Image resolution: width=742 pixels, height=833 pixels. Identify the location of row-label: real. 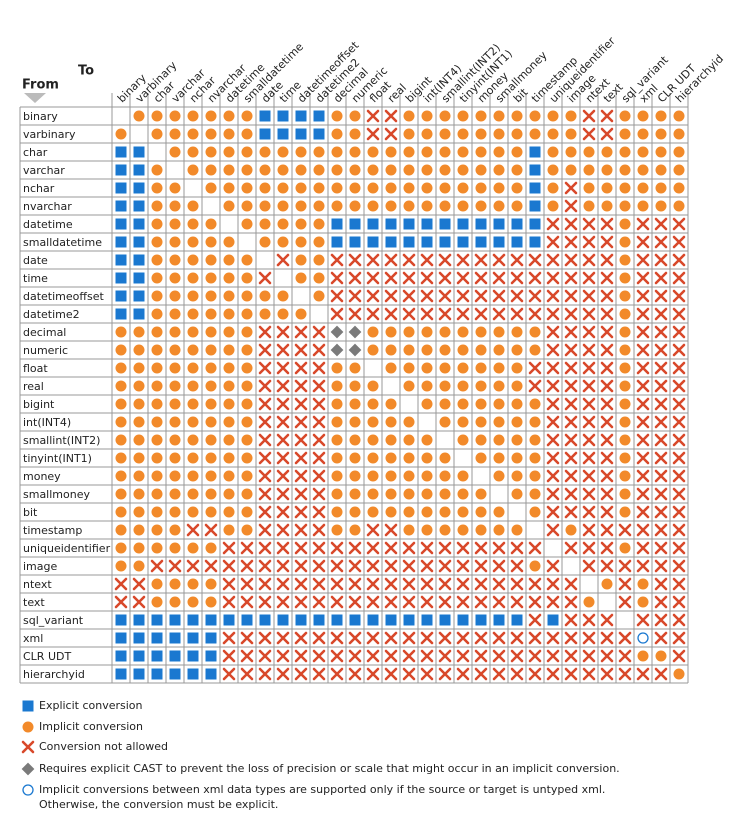
(33, 386).